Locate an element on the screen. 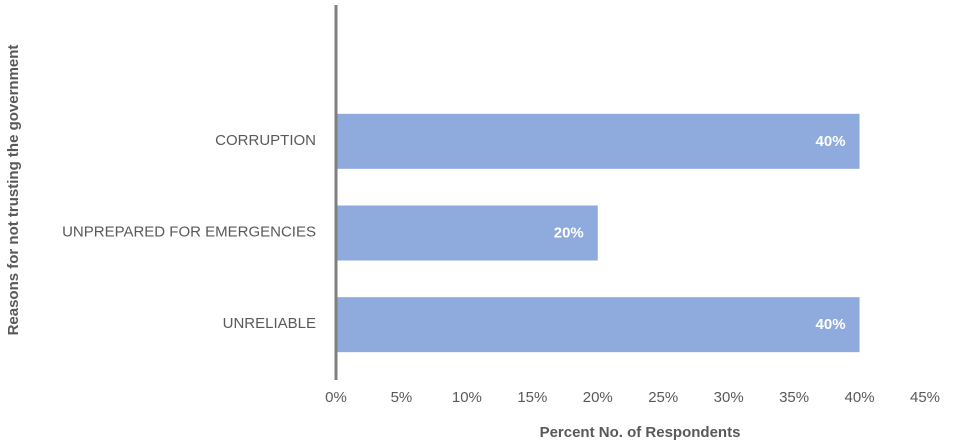 The width and height of the screenshot is (954, 442). x-tick-label: 20% is located at coordinates (598, 397).